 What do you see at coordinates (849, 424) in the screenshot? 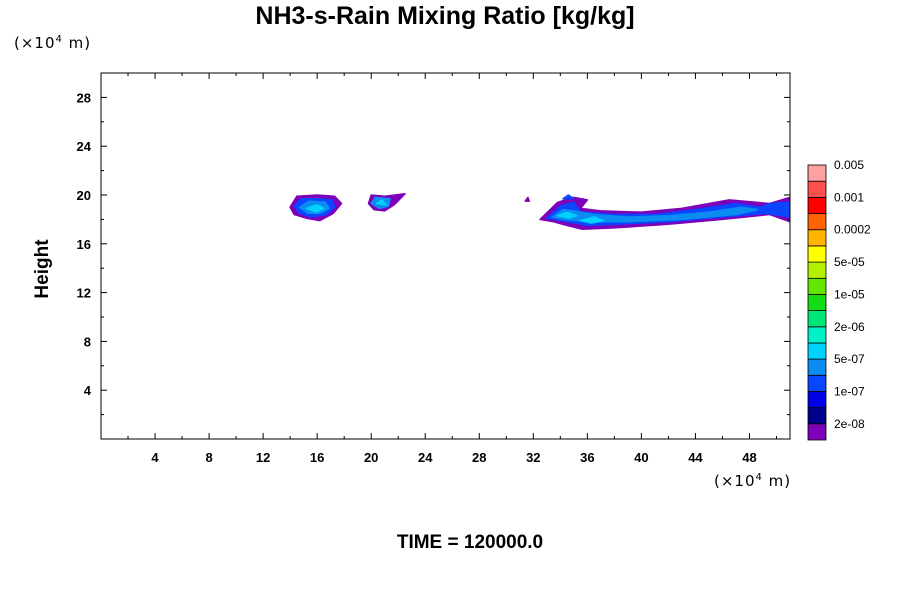
I see `colorbar-label: 2e-08` at bounding box center [849, 424].